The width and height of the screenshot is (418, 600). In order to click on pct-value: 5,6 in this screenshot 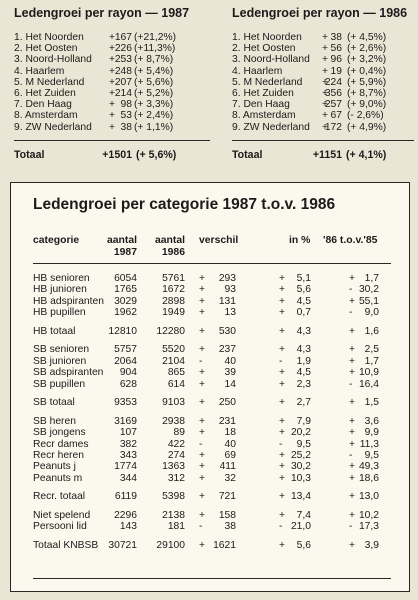, I will do `click(303, 545)`.